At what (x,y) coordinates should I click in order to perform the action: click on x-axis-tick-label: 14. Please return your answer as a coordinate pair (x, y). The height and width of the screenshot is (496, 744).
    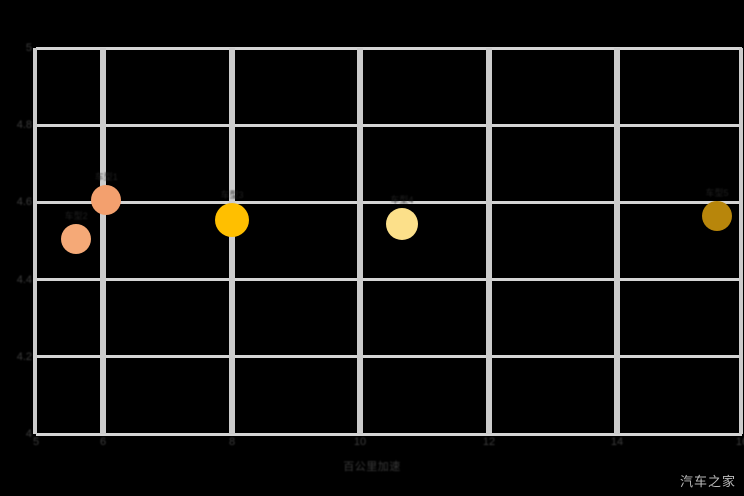
    Looking at the image, I should click on (617, 442).